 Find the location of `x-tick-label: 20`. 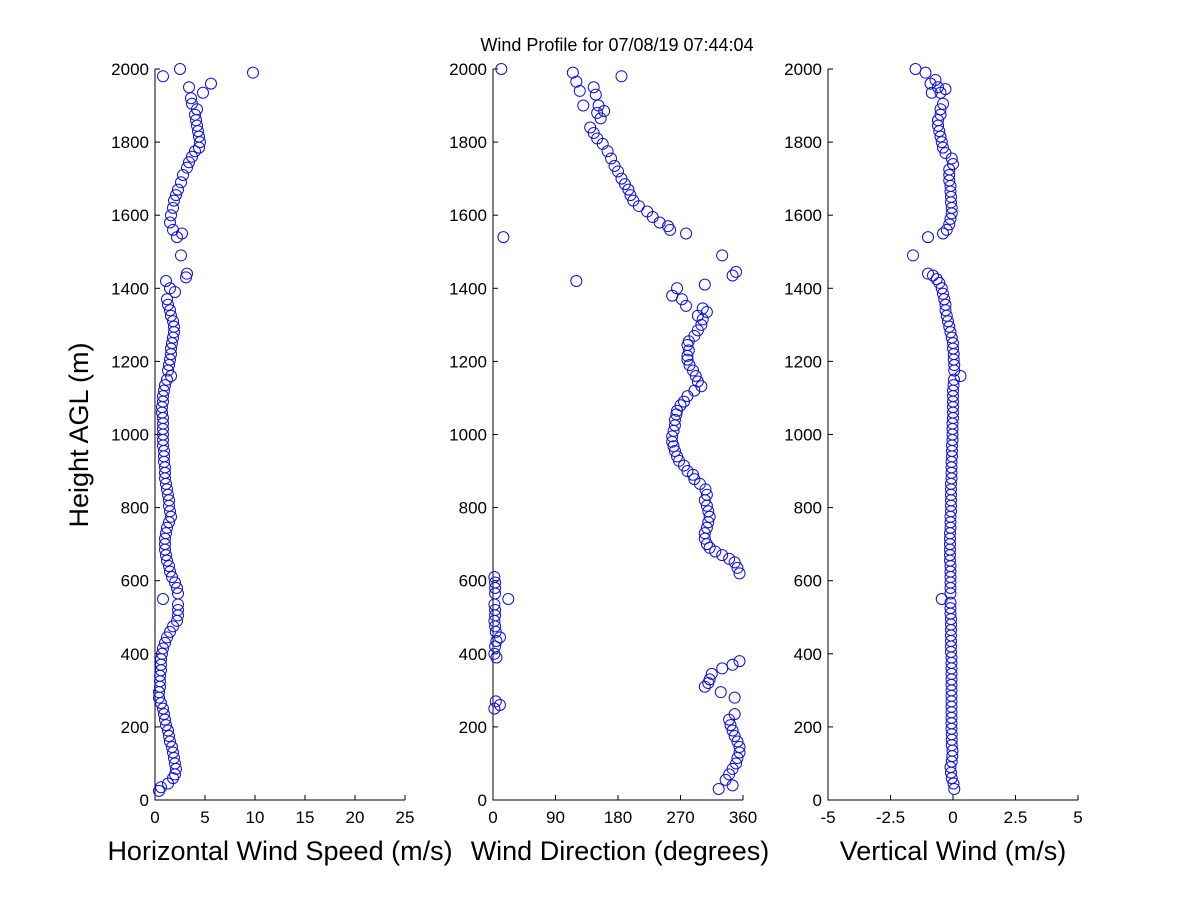

x-tick-label: 20 is located at coordinates (355, 817).